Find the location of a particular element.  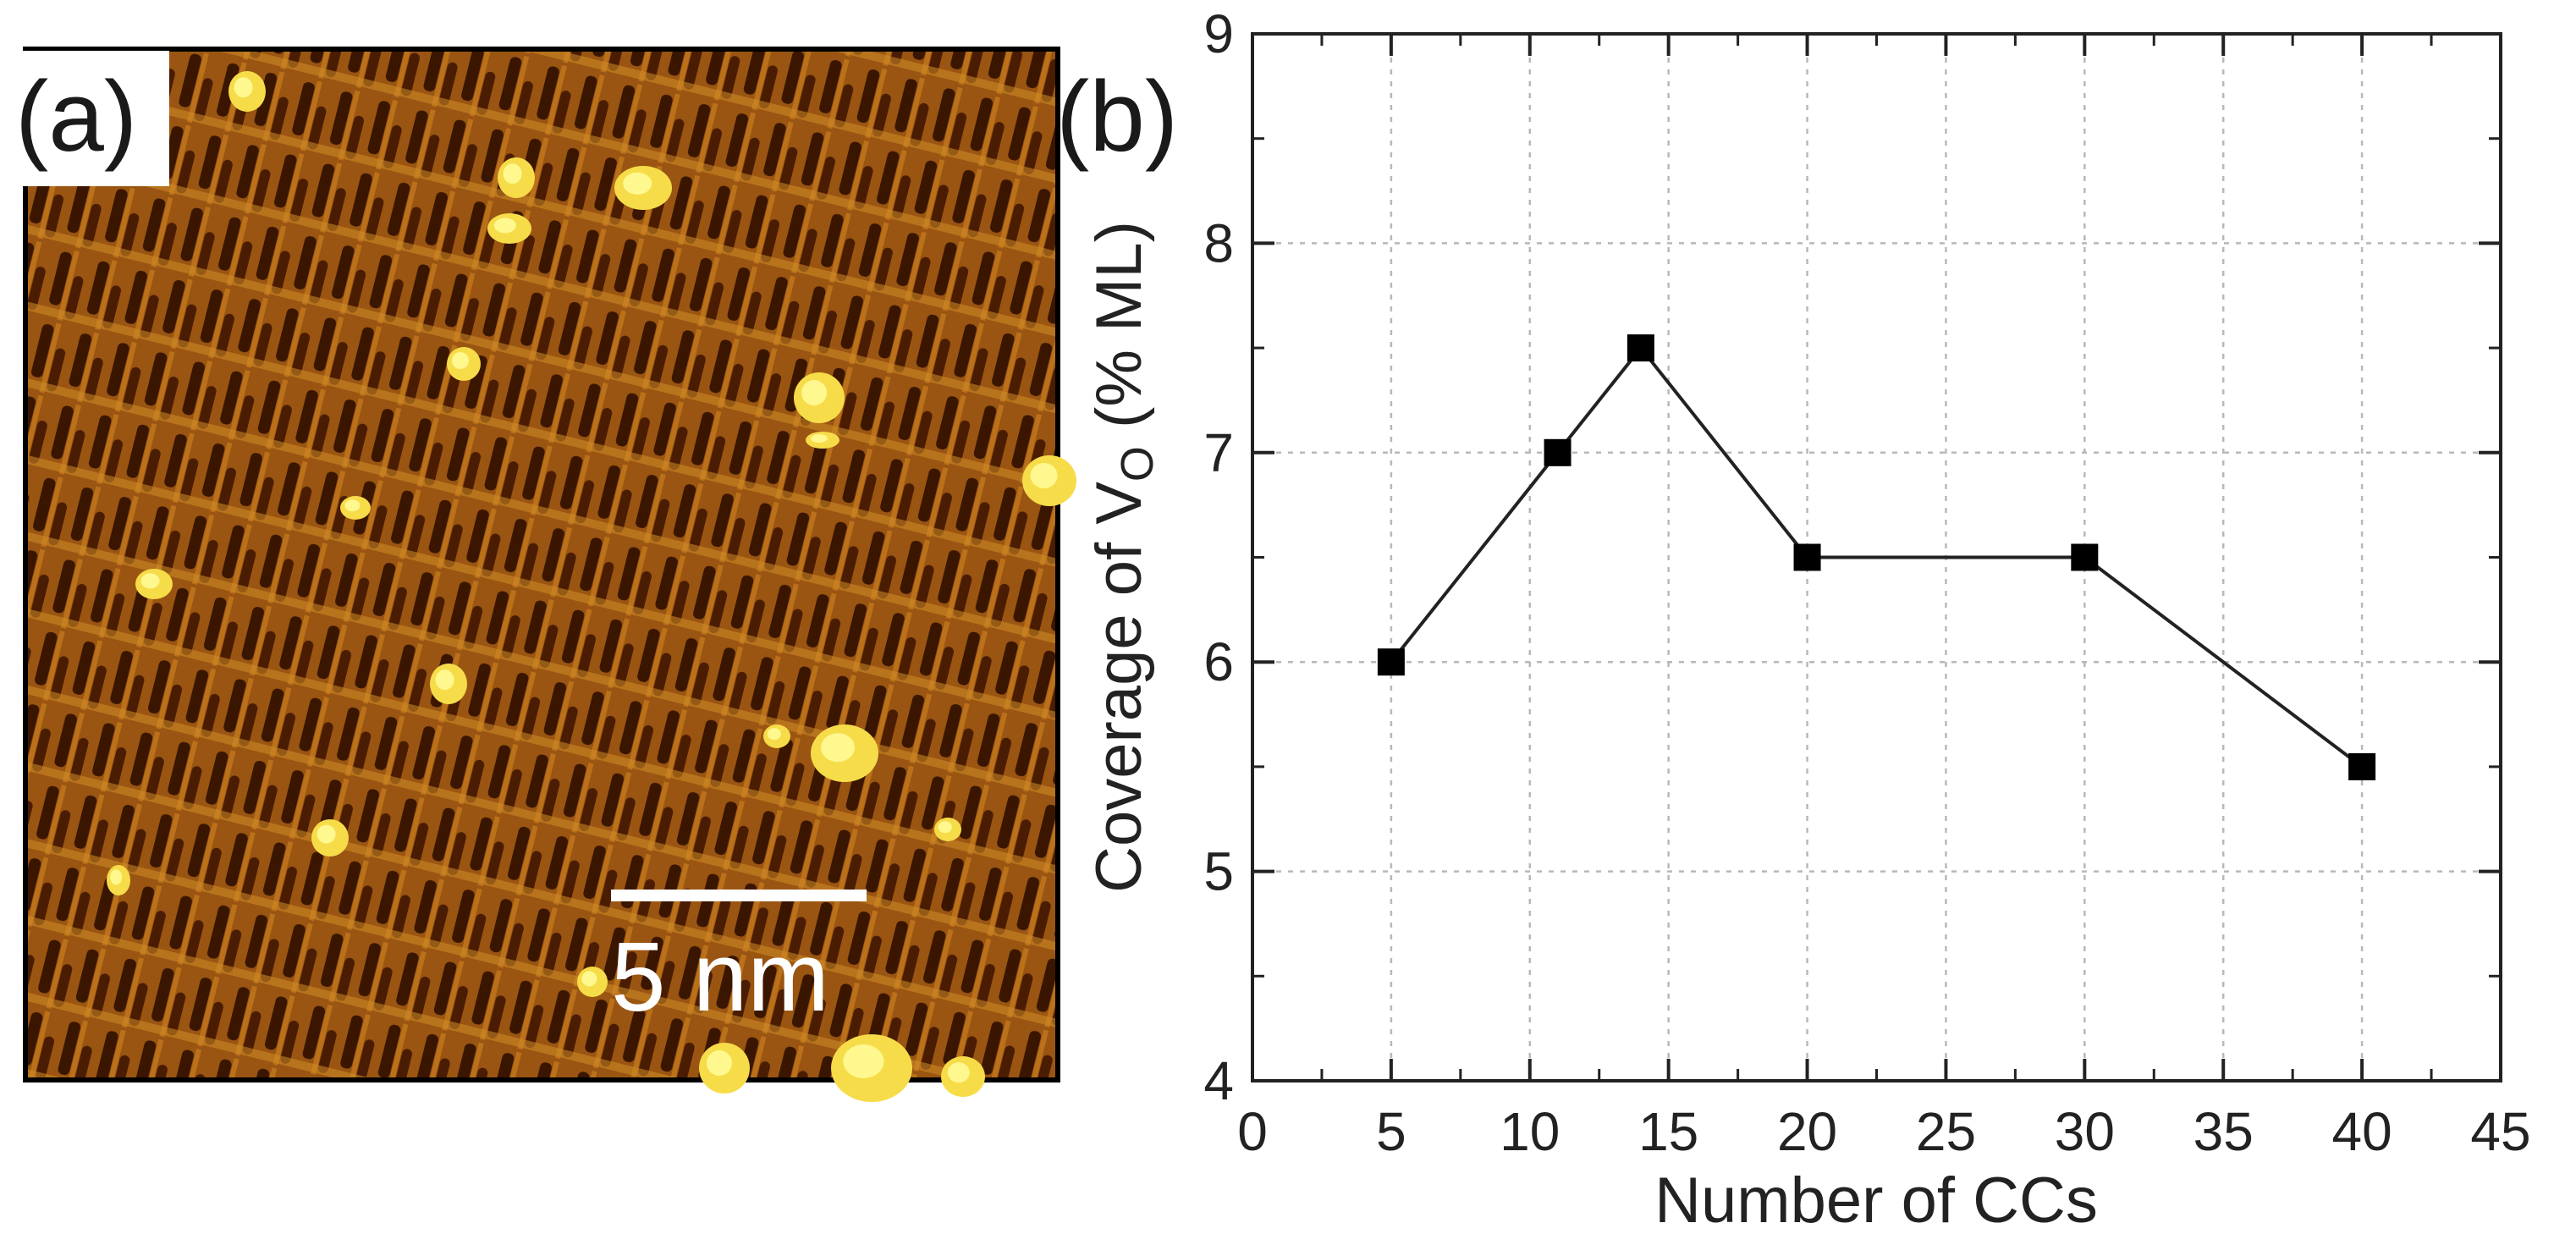

y-tick-label: 7 is located at coordinates (1218, 452).